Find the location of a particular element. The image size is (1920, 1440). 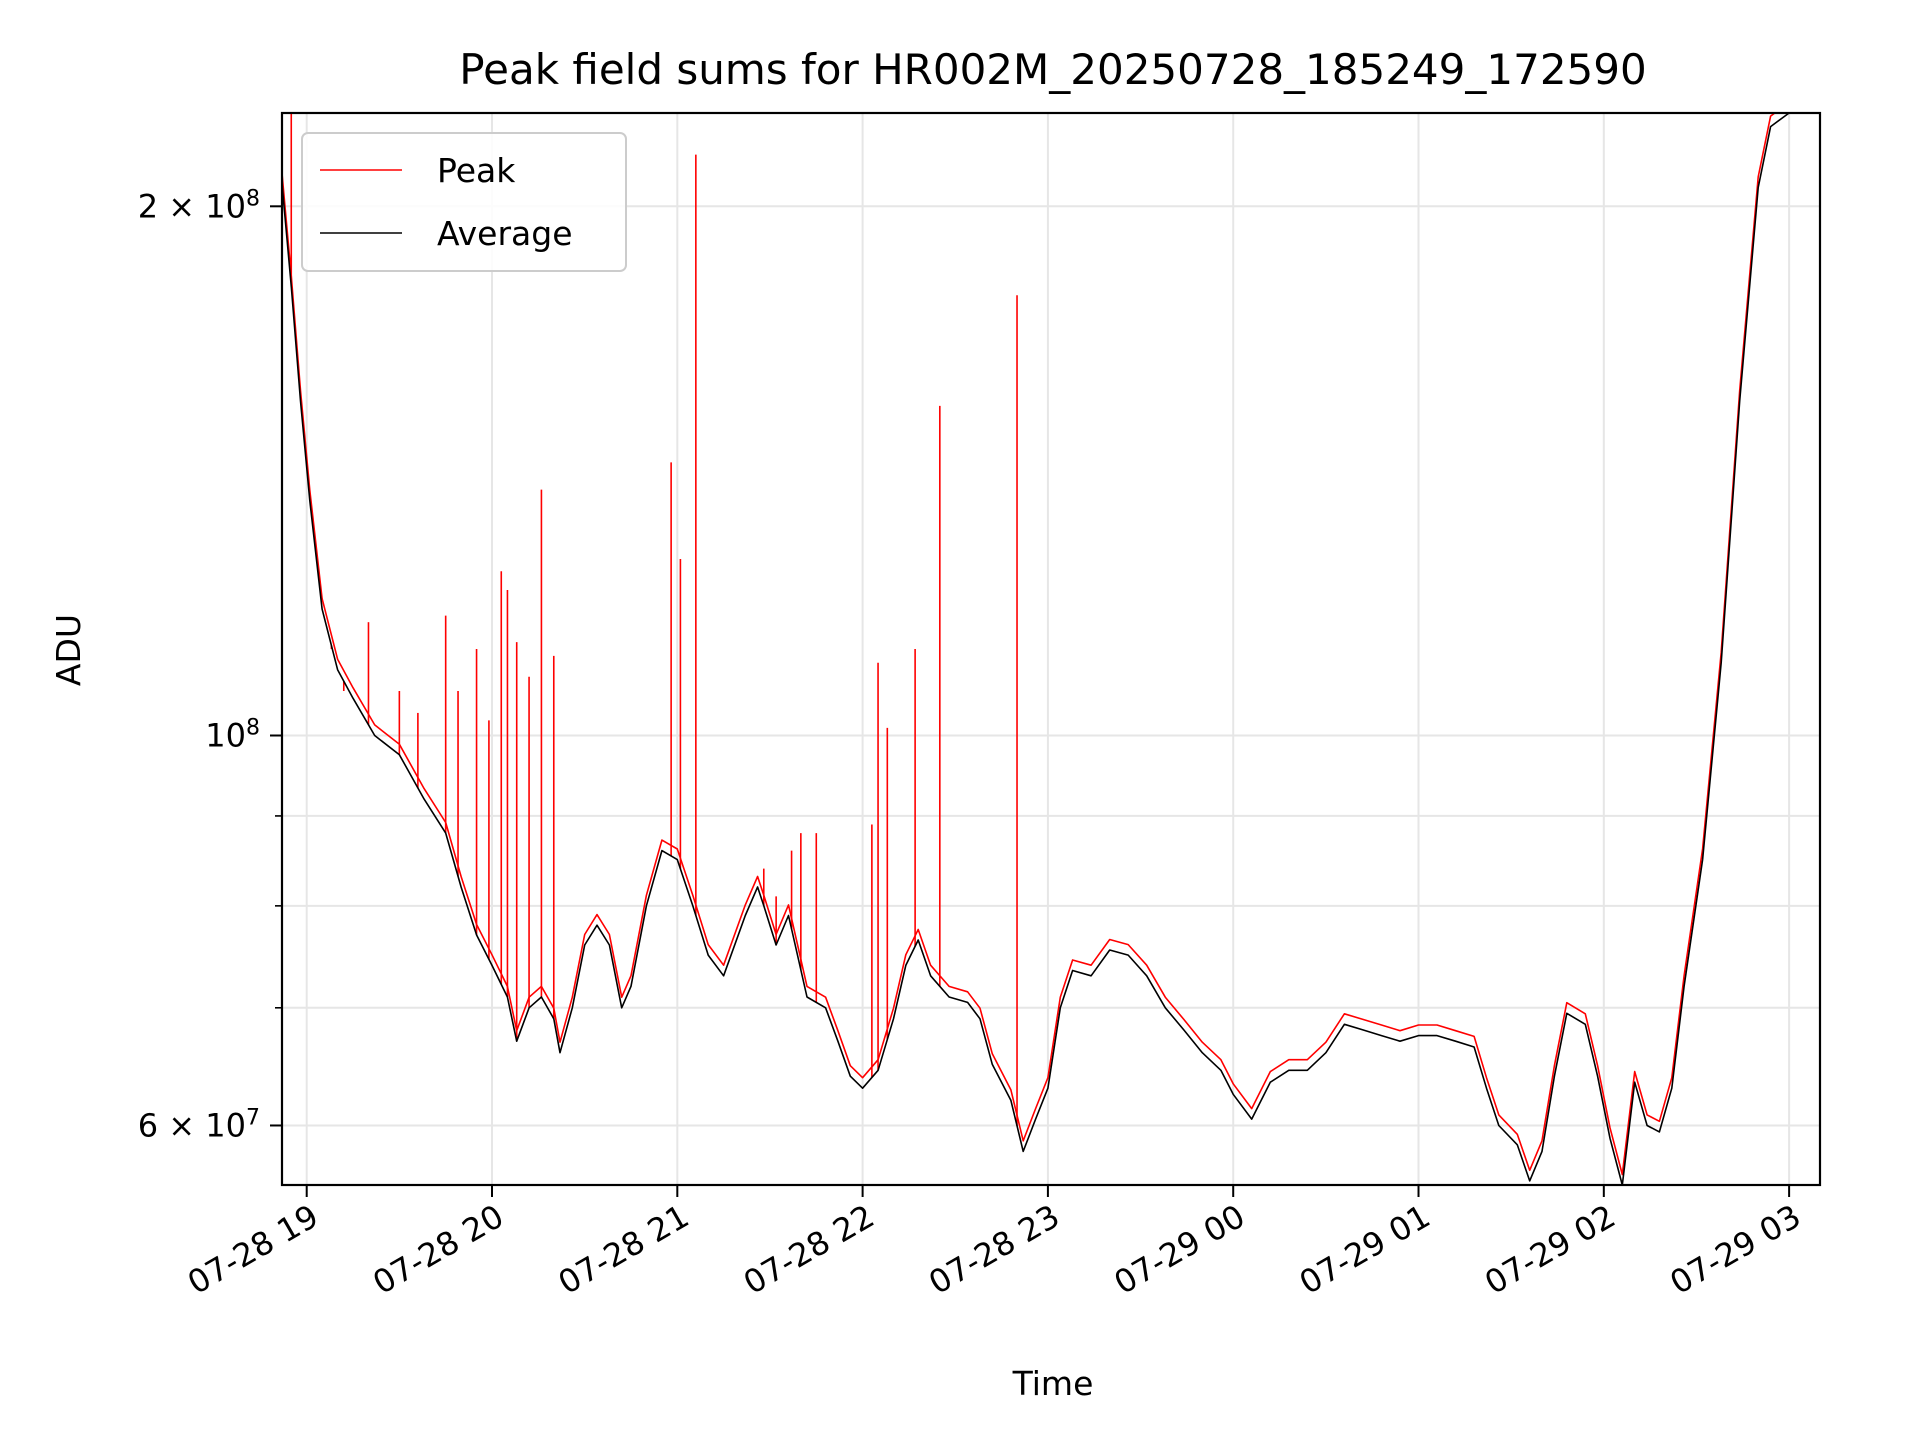

legend-label-average: Average is located at coordinates (505, 233).